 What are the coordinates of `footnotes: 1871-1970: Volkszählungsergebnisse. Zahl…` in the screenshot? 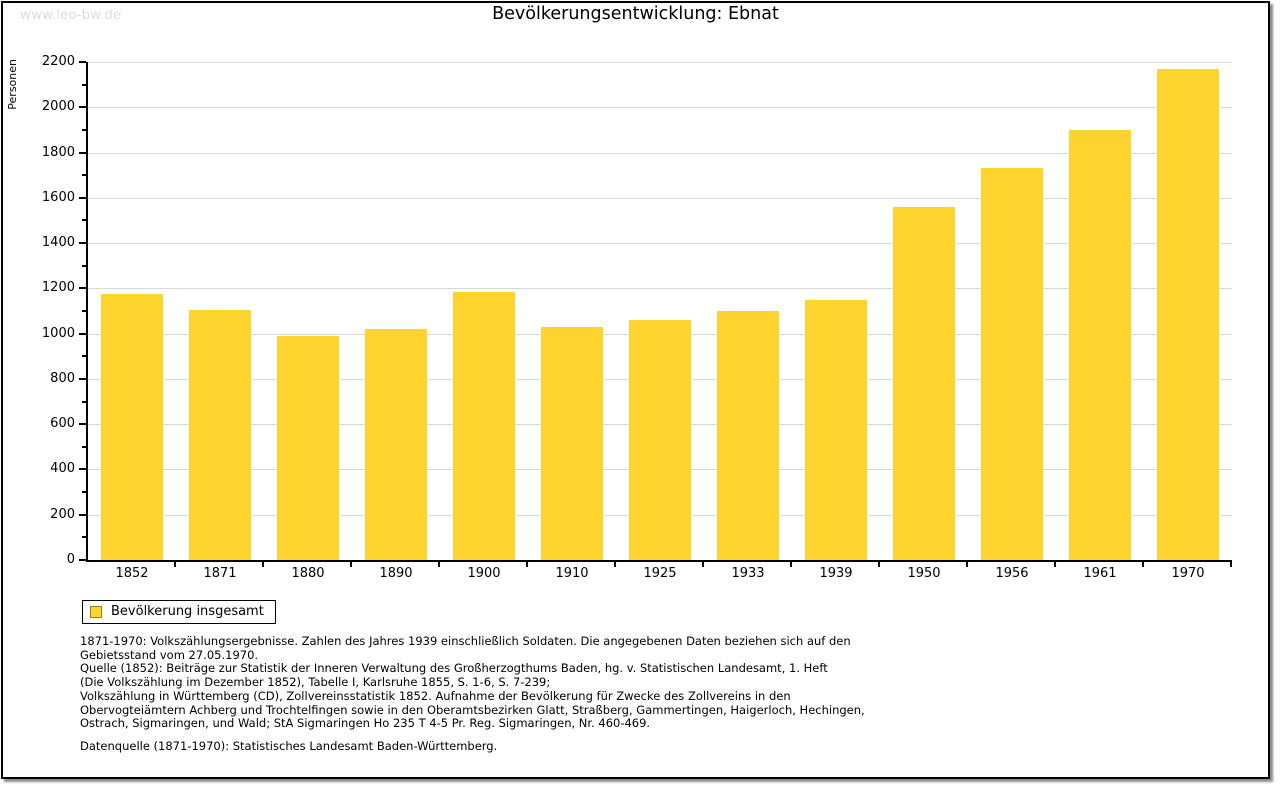 It's located at (472, 694).